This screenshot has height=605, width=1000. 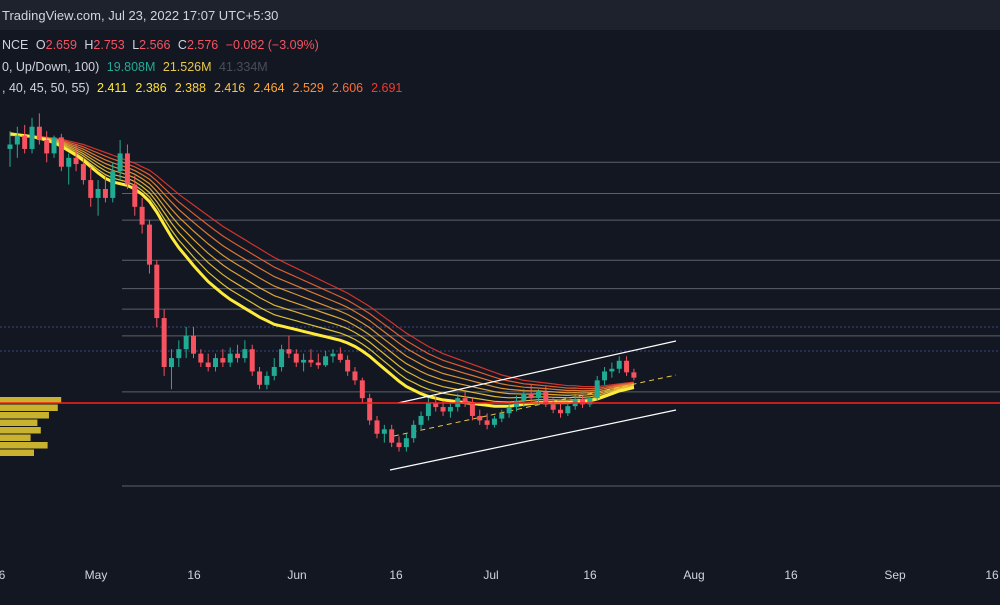 I want to click on ema-value: 2.691, so click(x=387, y=88).